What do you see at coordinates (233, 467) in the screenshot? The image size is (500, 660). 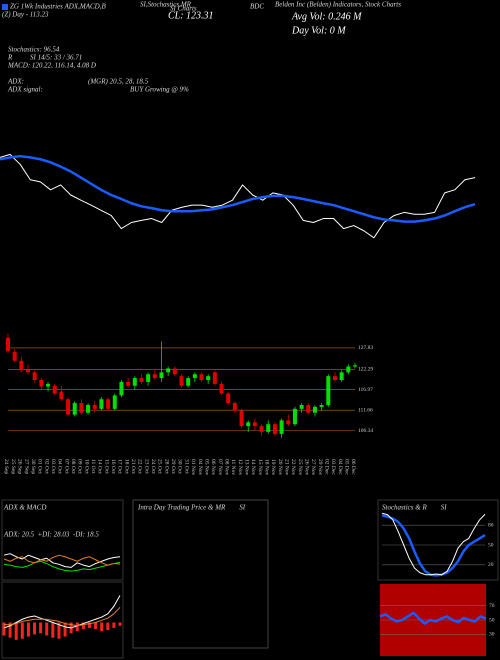 I see `x-tick-label: 11 Nov` at bounding box center [233, 467].